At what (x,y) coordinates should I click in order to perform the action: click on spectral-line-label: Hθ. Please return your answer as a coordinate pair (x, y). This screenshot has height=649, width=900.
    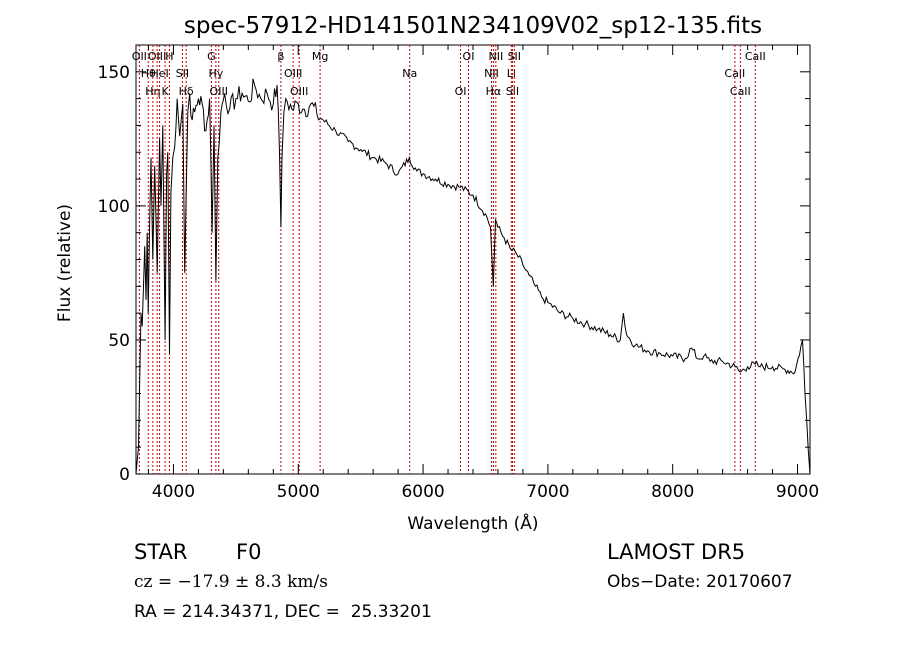
    Looking at the image, I should click on (148, 73).